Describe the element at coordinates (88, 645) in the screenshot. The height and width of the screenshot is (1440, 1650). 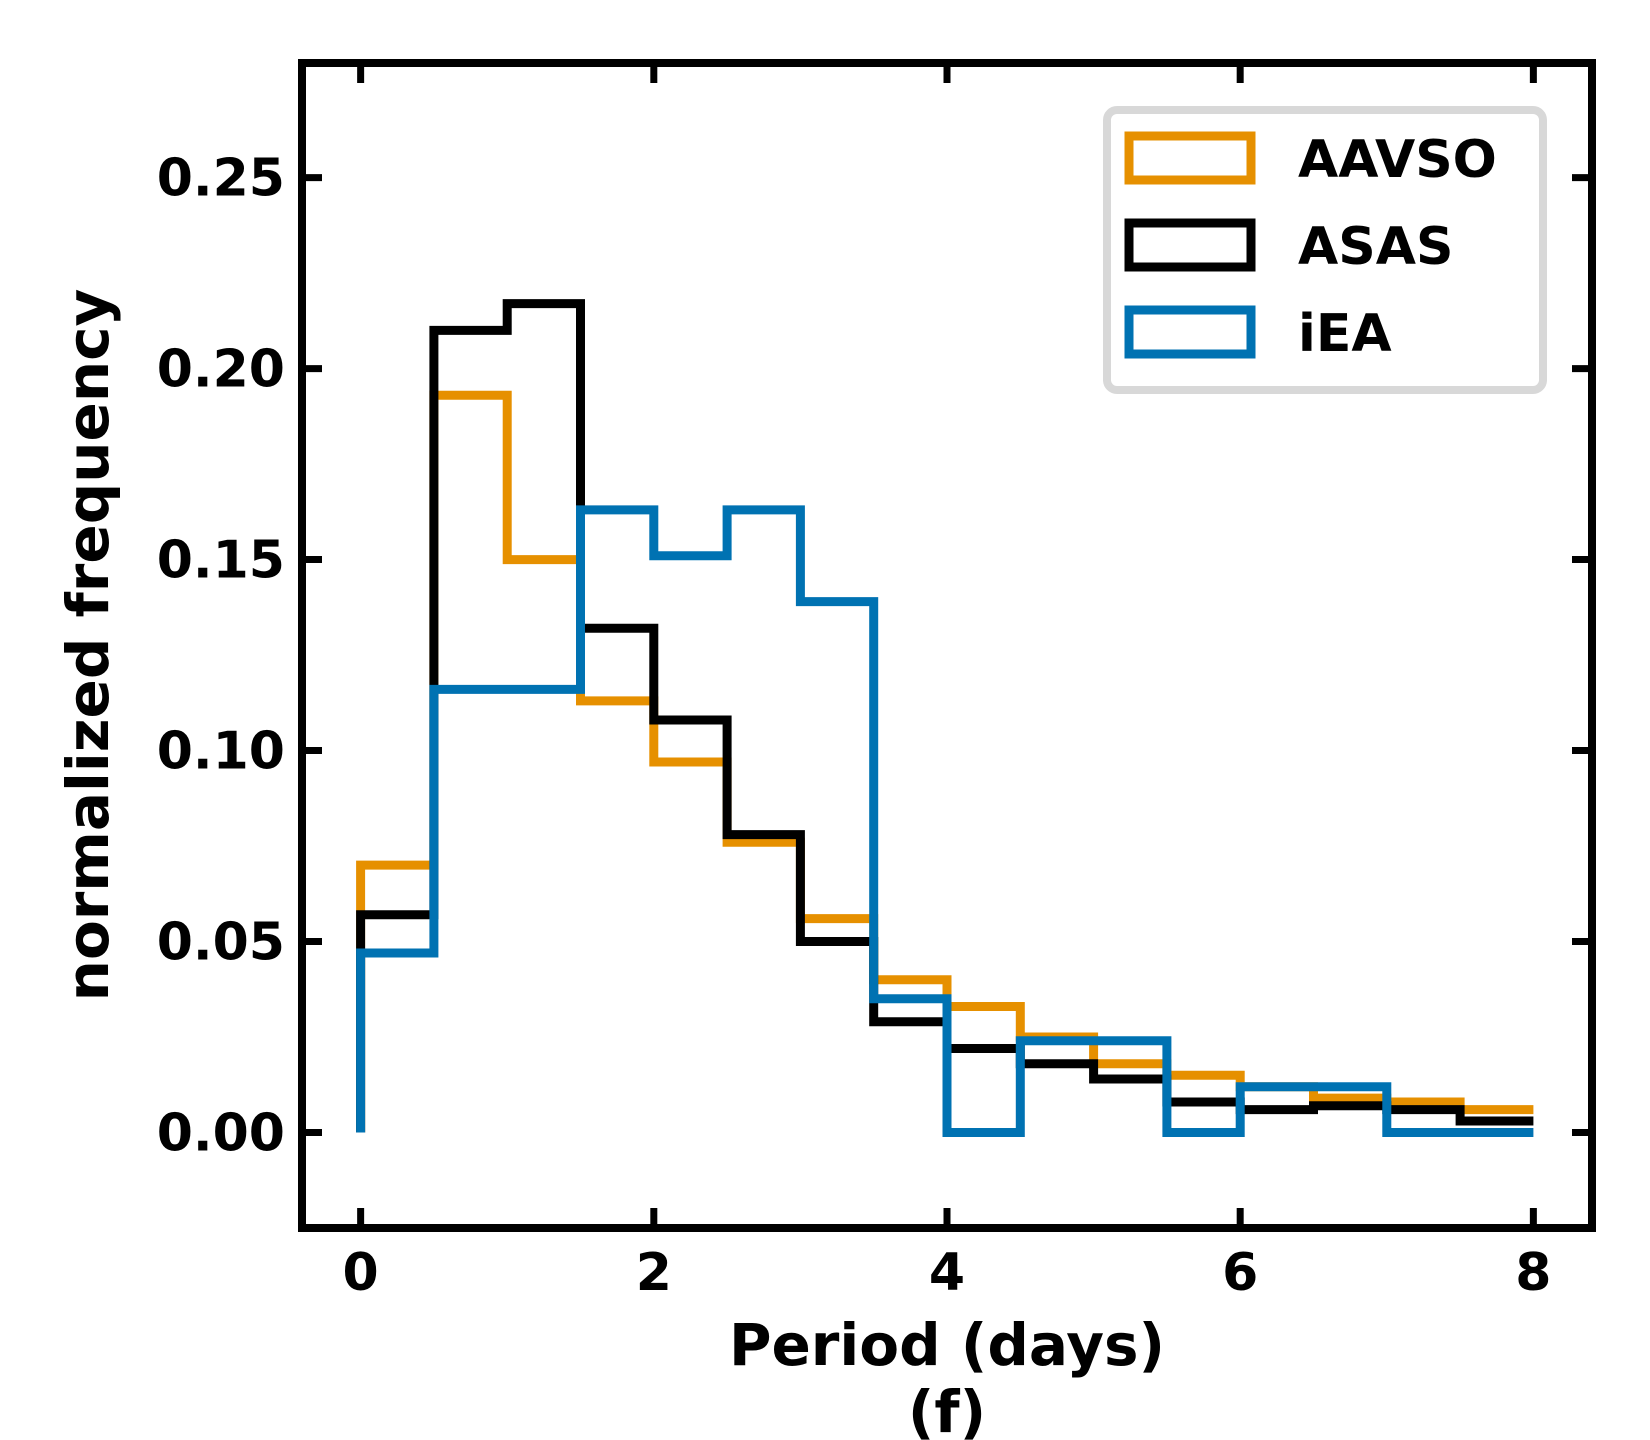
I see `y-axis-label: normalized frequency` at that location.